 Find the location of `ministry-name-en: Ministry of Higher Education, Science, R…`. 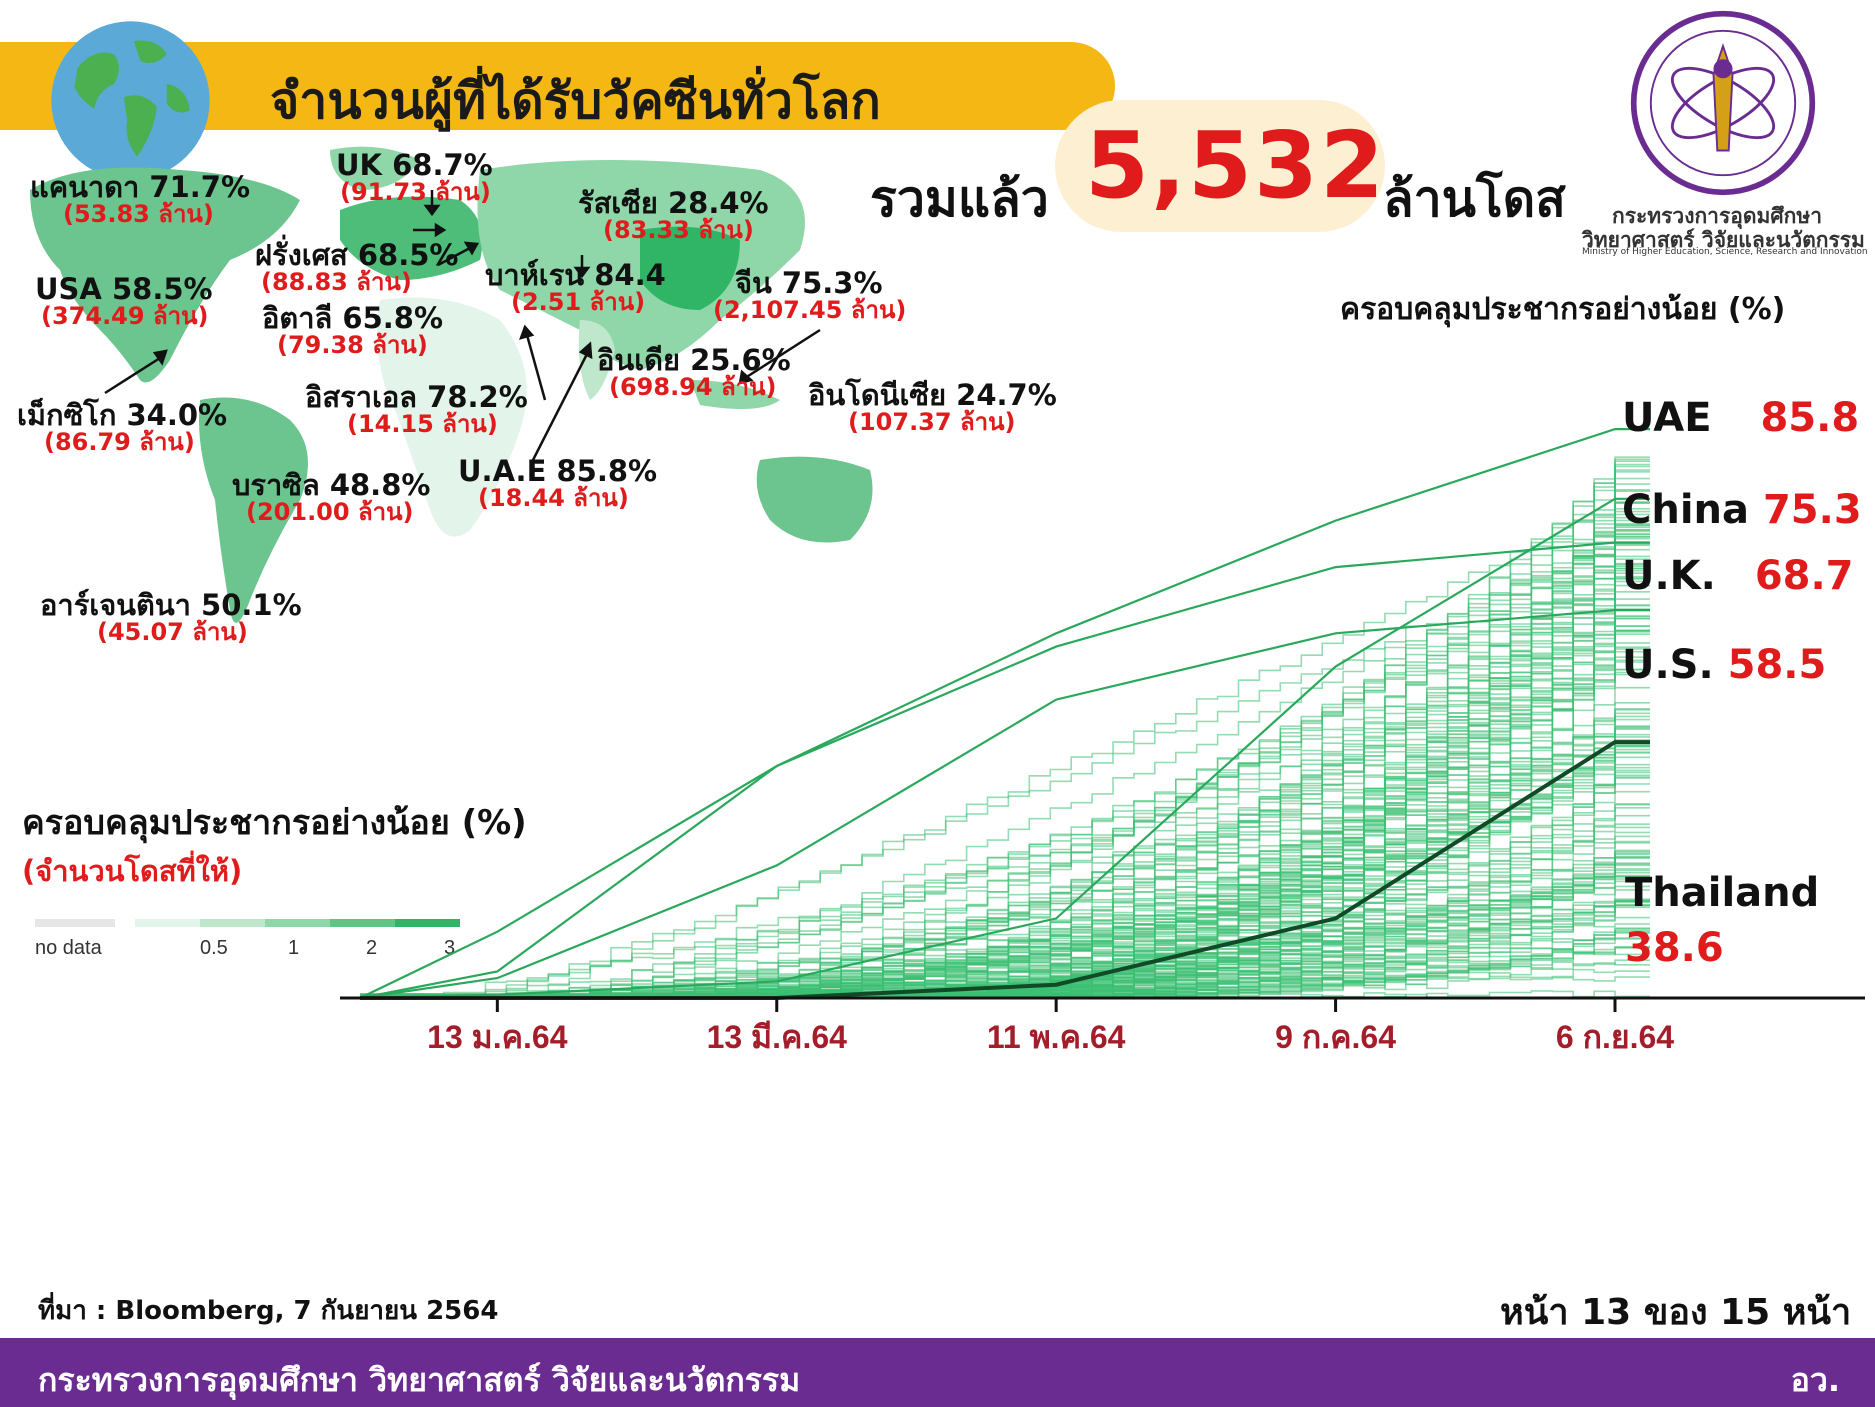

ministry-name-en: Ministry of Higher Education, Science, R… is located at coordinates (1725, 252).